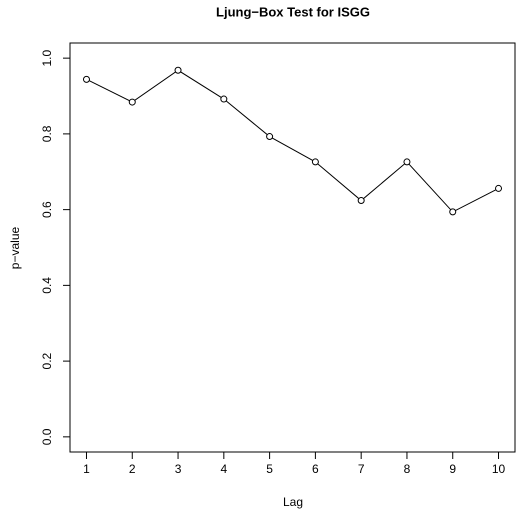 This screenshot has height=513, width=516. Describe the element at coordinates (47, 436) in the screenshot. I see `y-tick-label: 0.0` at that location.